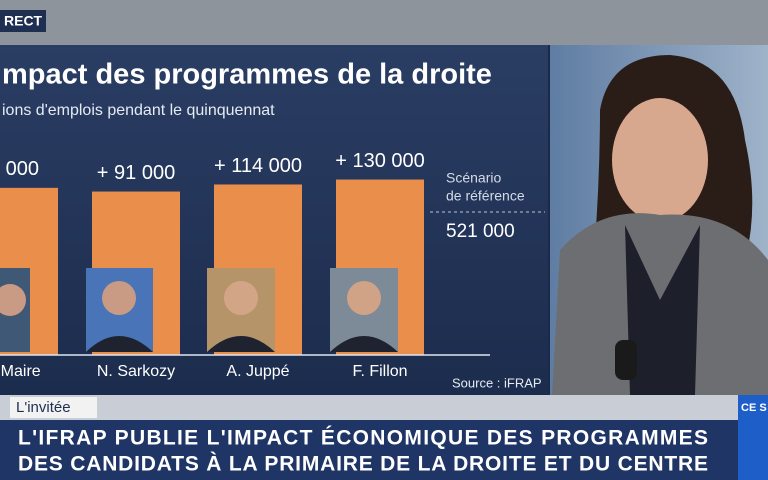 The image size is (768, 480). I want to click on corner: CE S, so click(754, 408).